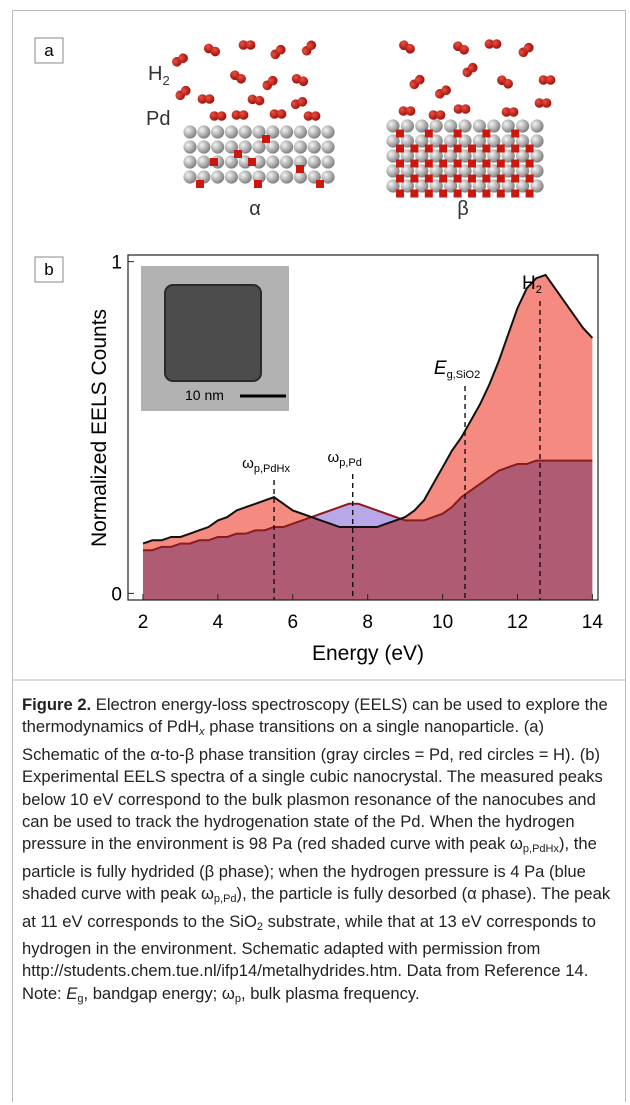  What do you see at coordinates (49, 50) in the screenshot?
I see `panel-label: a` at bounding box center [49, 50].